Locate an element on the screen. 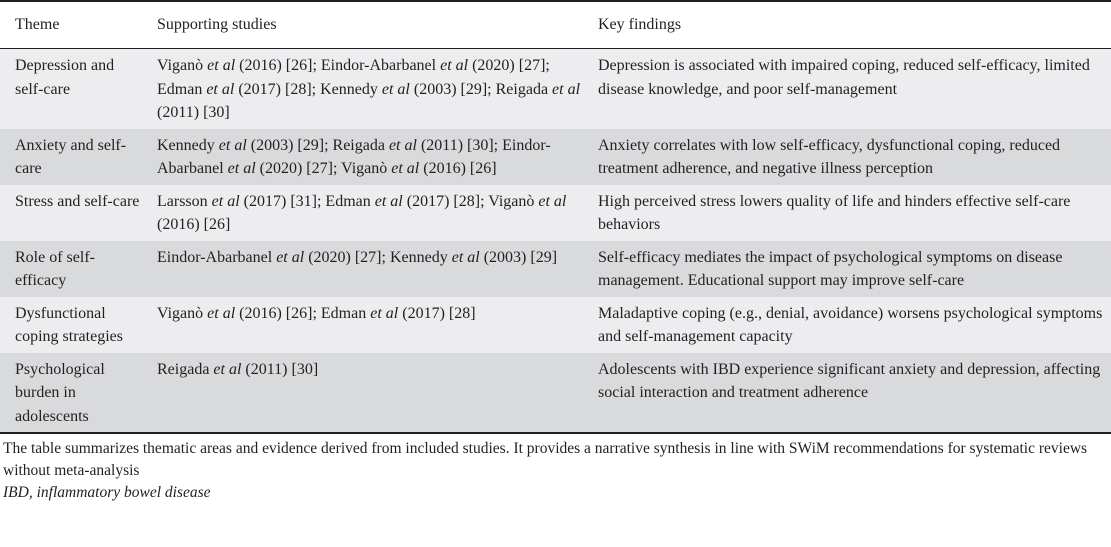  theme-cell: Anxiety and self-care is located at coordinates (71, 156).